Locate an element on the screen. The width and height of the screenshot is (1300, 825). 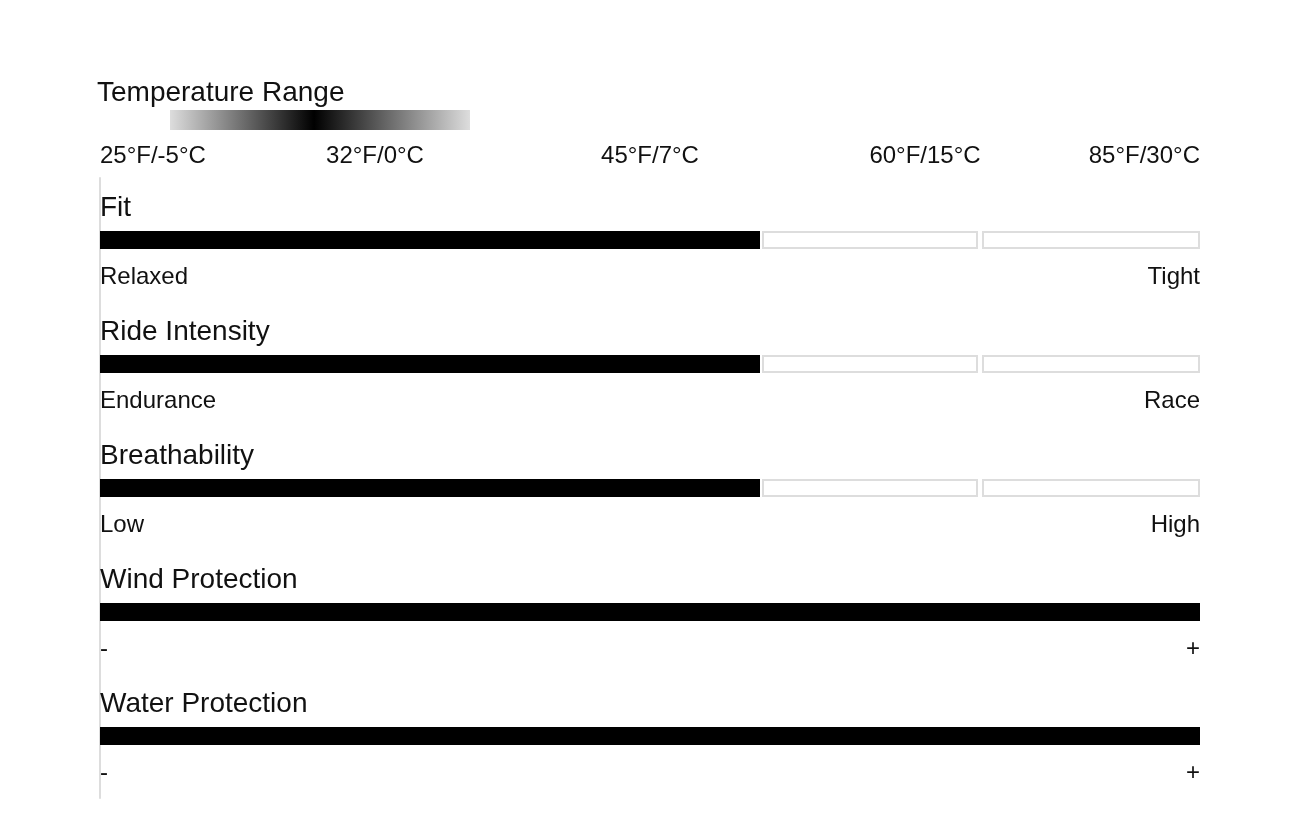
y-tick-label: Wind Protection is located at coordinates (199, 578).